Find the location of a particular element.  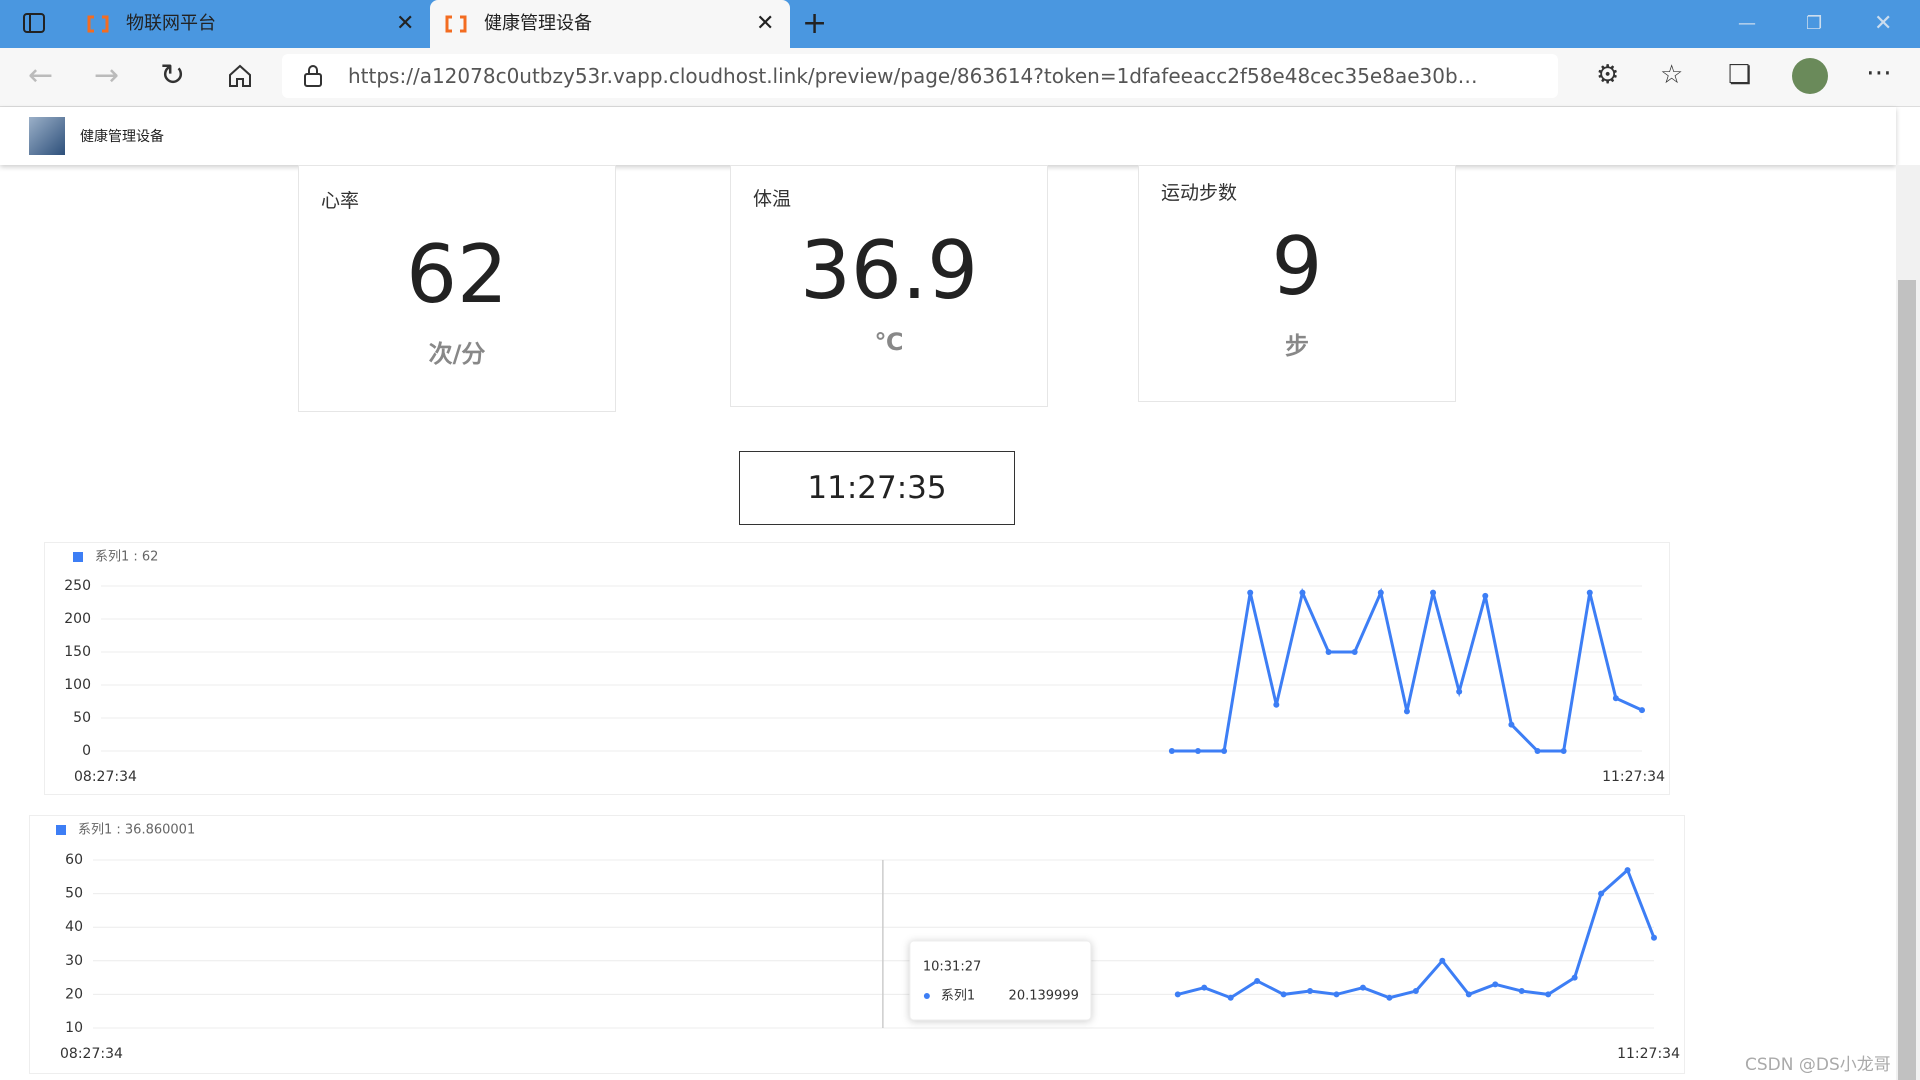

y-tick-label: 150 is located at coordinates (77, 652).